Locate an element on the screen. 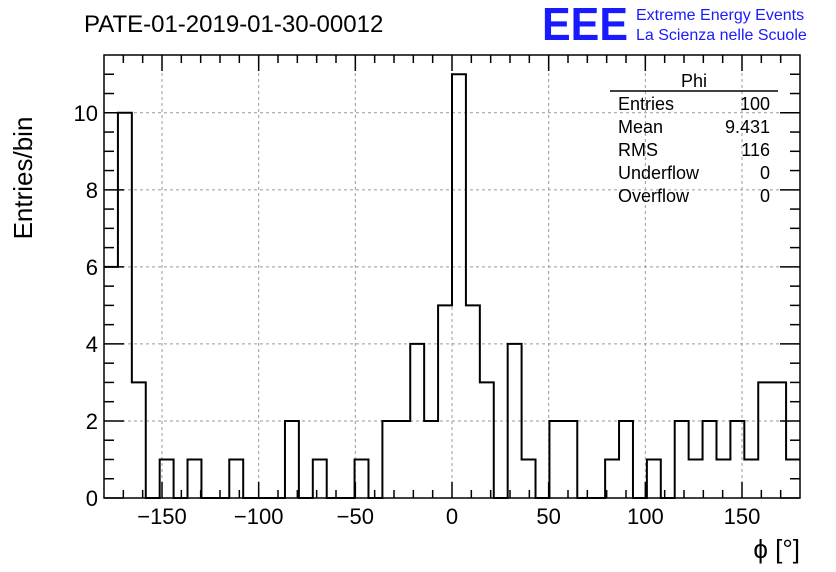 Image resolution: width=836 pixels, height=572 pixels. x-tick-label: −150 is located at coordinates (162, 516).